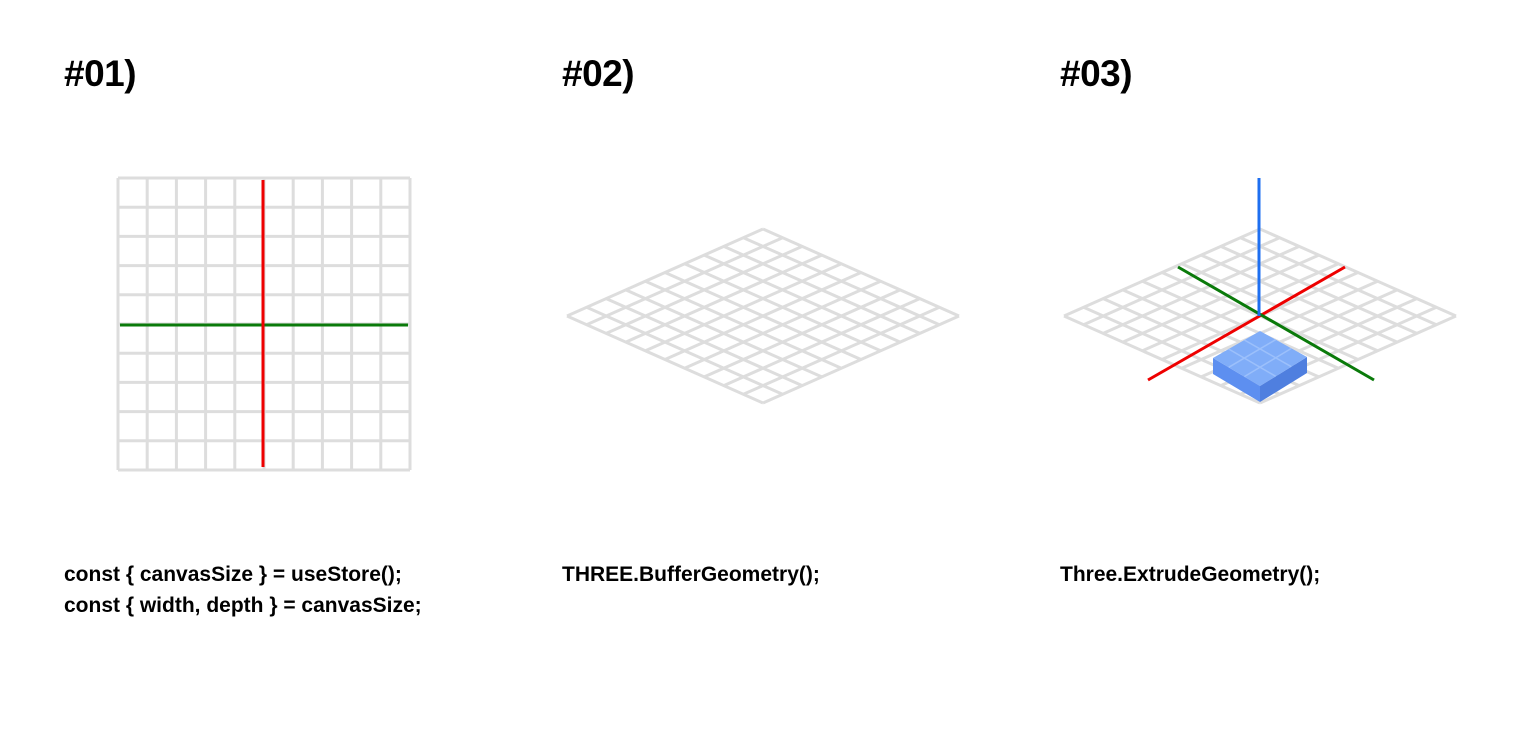 This screenshot has width=1524, height=734. I want to click on panel-2-title: #02), so click(598, 73).